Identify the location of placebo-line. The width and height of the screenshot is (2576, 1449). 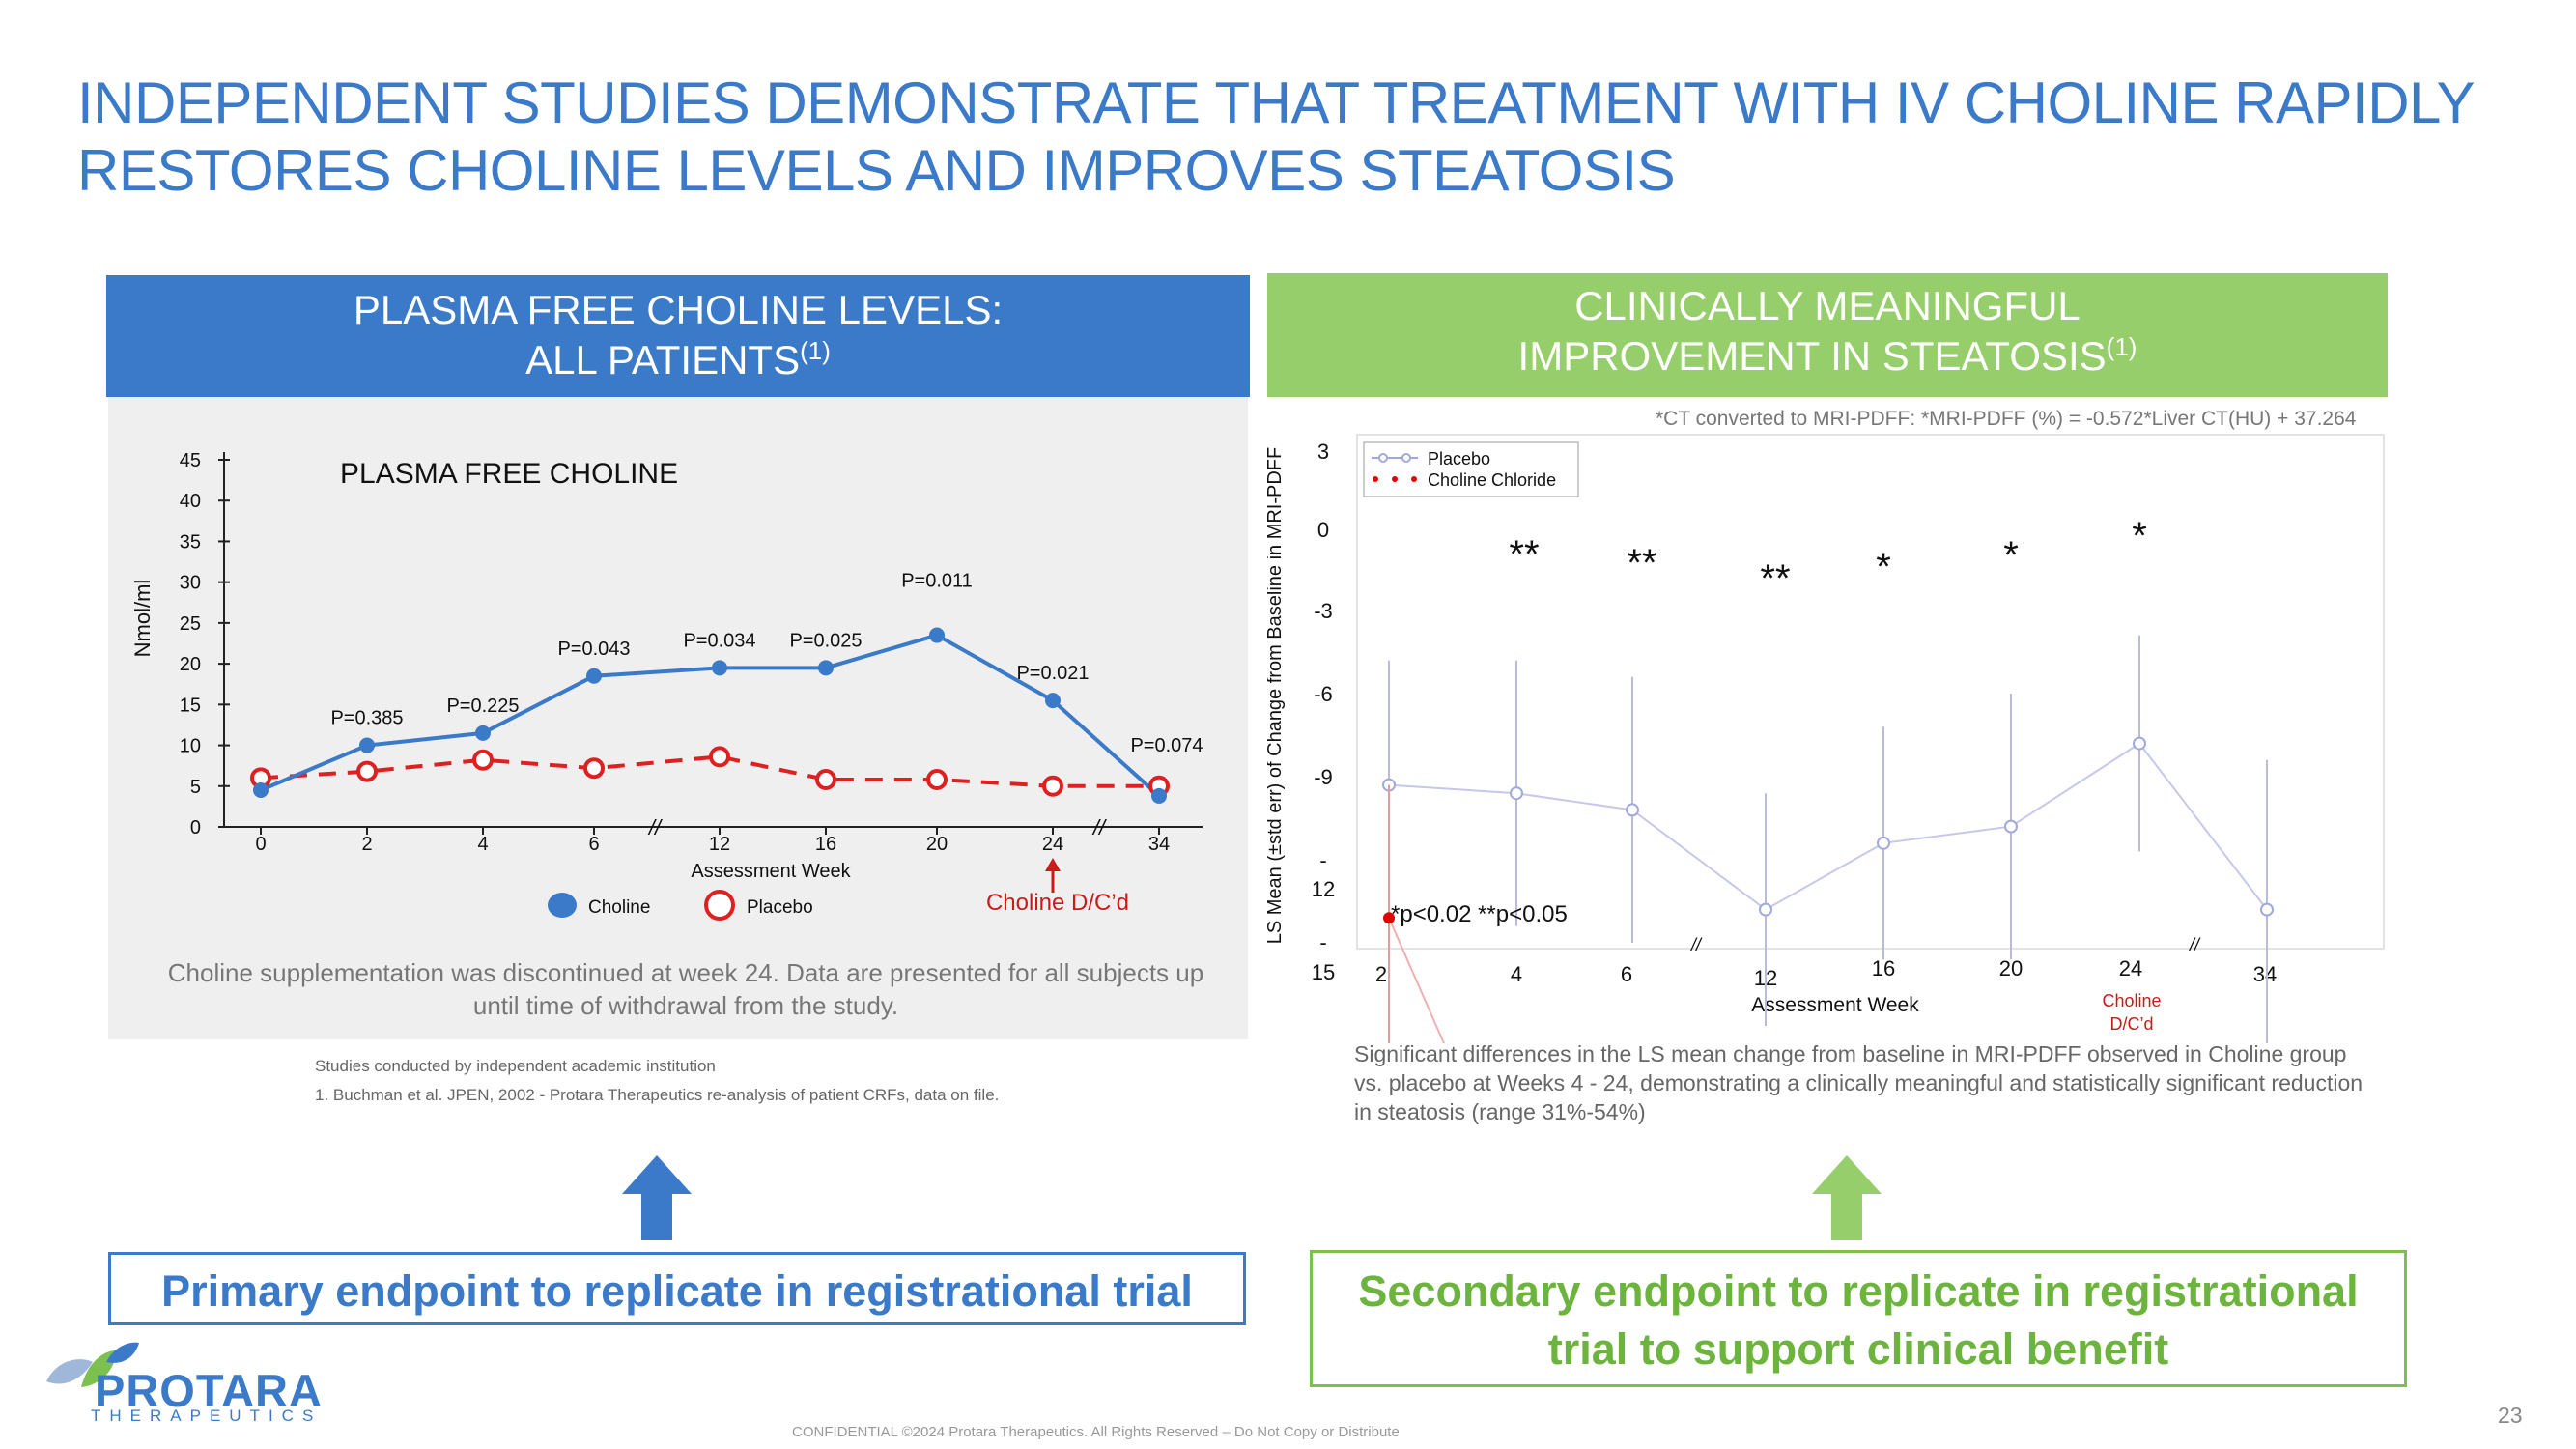
(709, 771).